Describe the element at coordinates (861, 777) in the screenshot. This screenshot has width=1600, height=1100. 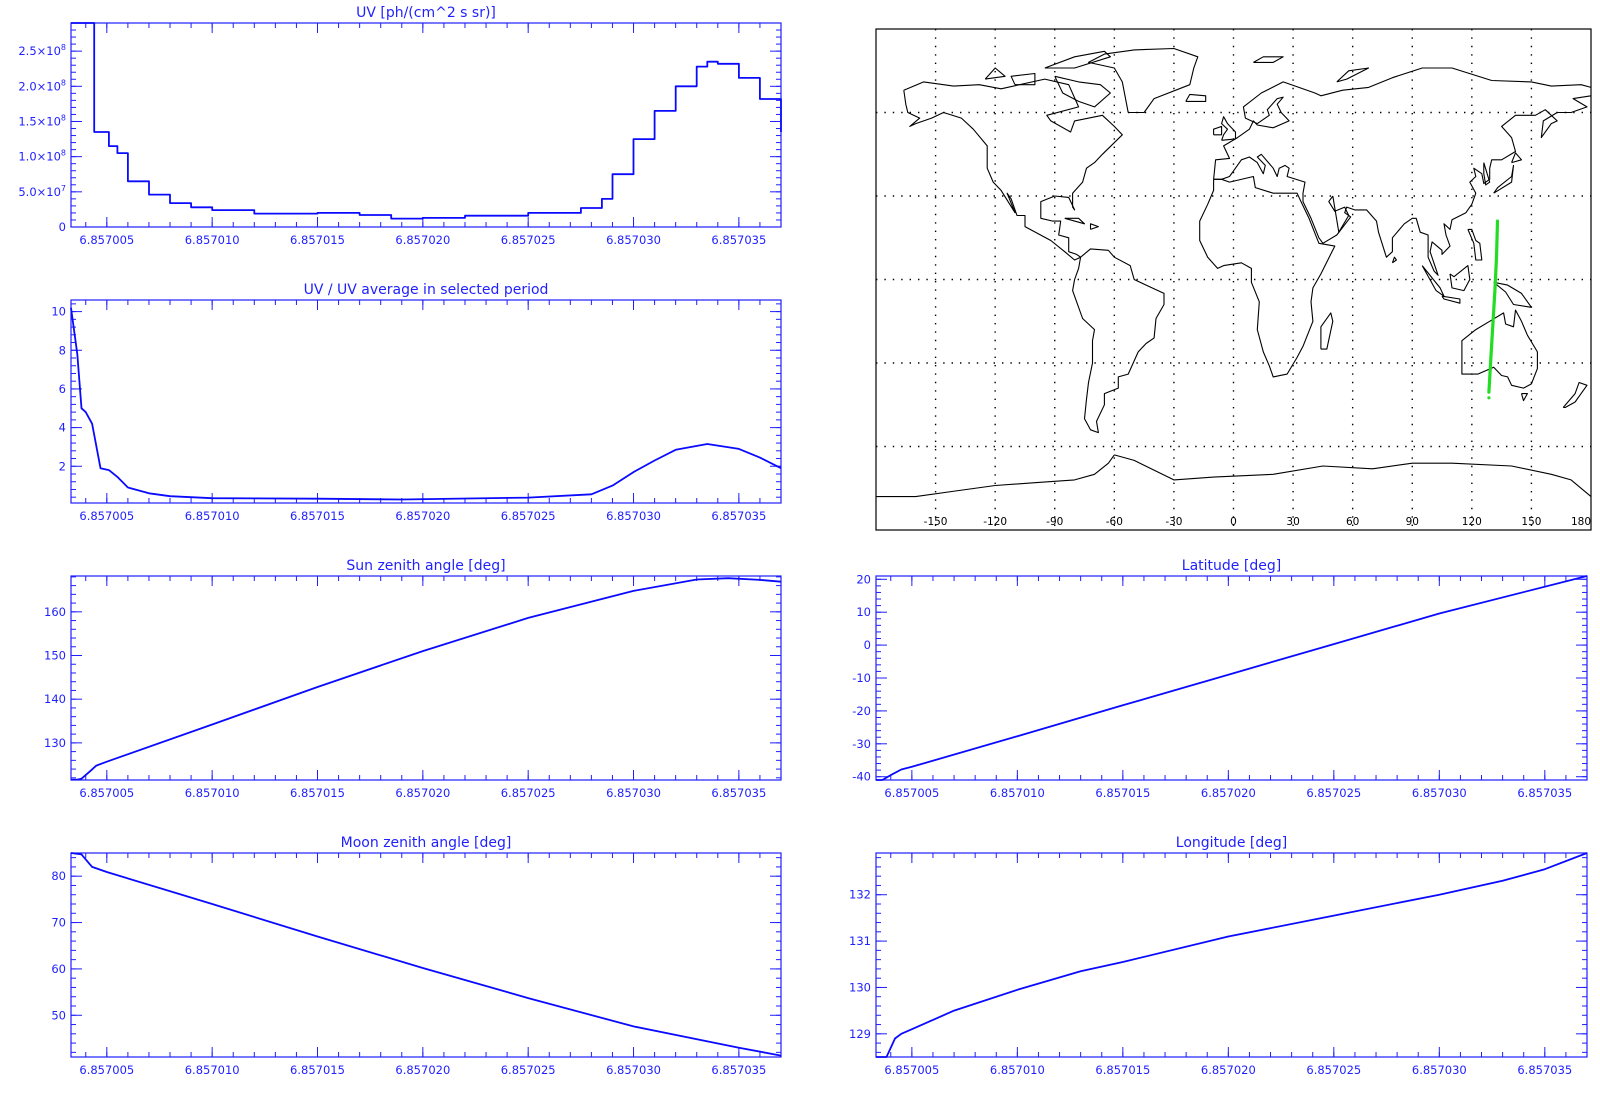
I see `y-tick-label: -40` at that location.